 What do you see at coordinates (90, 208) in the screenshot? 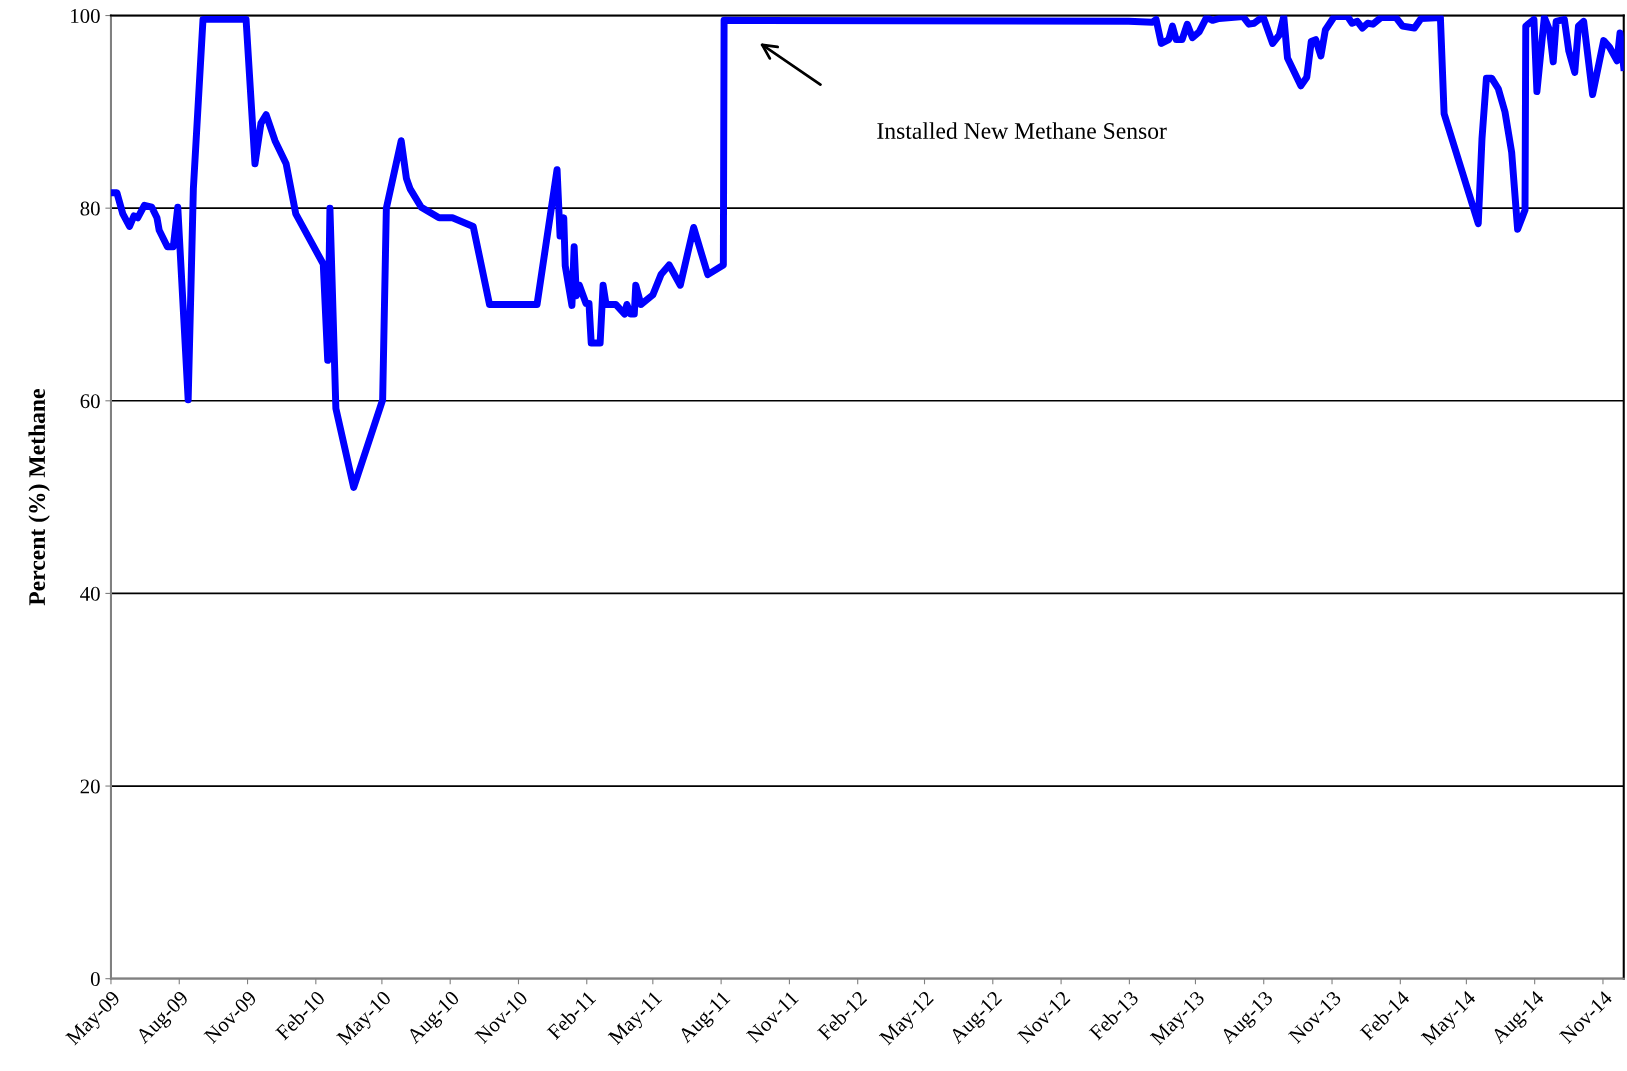
I see `y-tick-label: 80` at bounding box center [90, 208].